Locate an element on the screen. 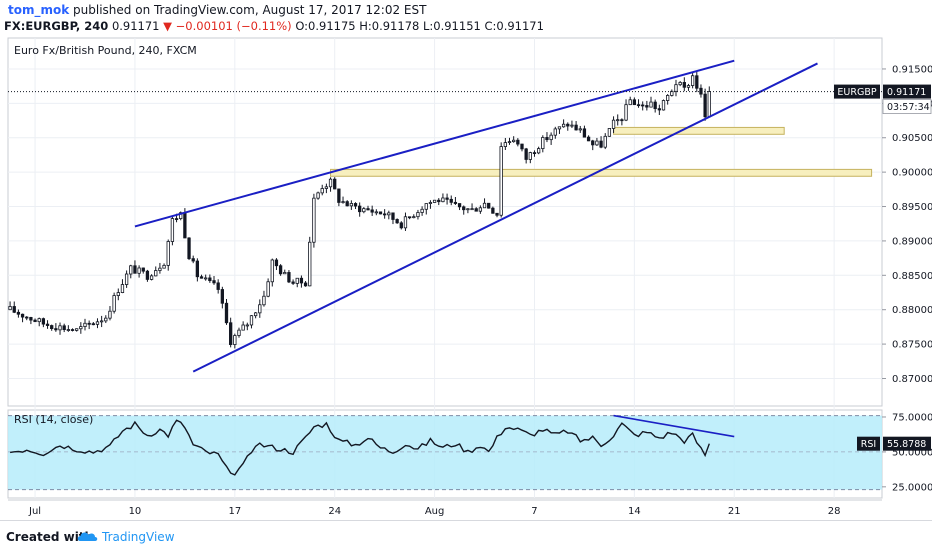  support-zone is located at coordinates (699, 130).